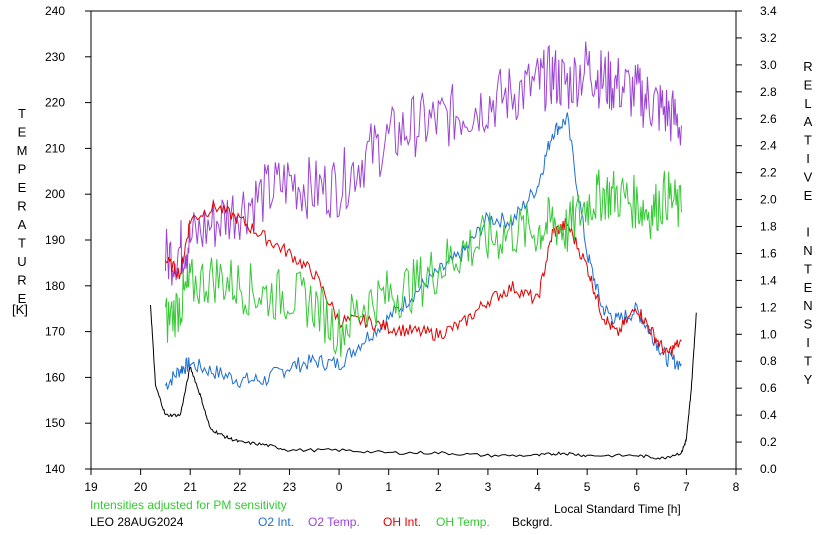 The height and width of the screenshot is (535, 828). Describe the element at coordinates (55, 57) in the screenshot. I see `y-left-tick-label: 230` at that location.